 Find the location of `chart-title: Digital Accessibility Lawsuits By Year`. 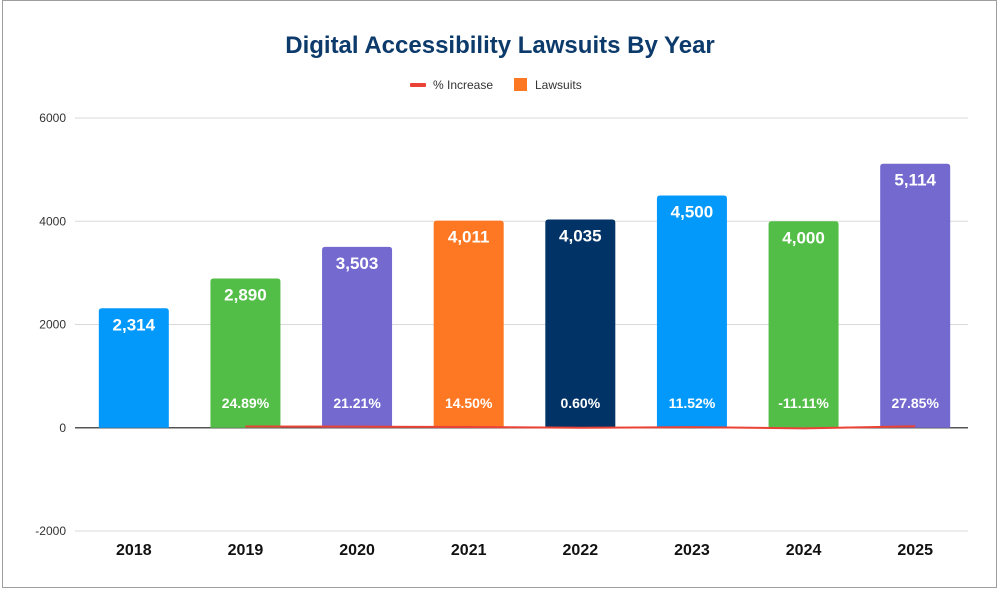

chart-title: Digital Accessibility Lawsuits By Year is located at coordinates (500, 45).